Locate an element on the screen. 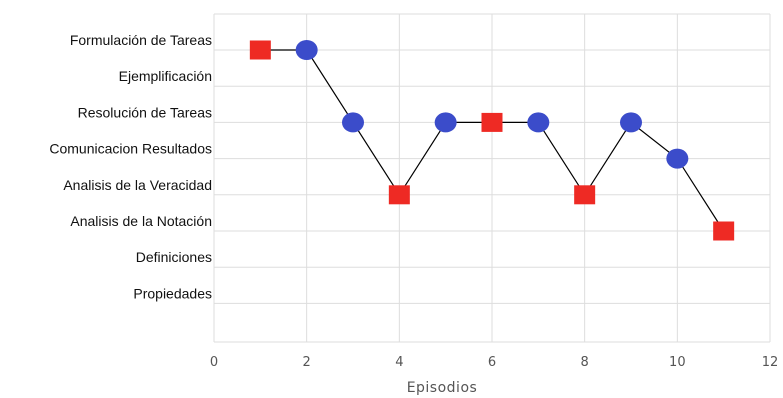 Image resolution: width=783 pixels, height=398 pixels. x-axis: 0 2 4 6 8 10 12 is located at coordinates (494, 362).